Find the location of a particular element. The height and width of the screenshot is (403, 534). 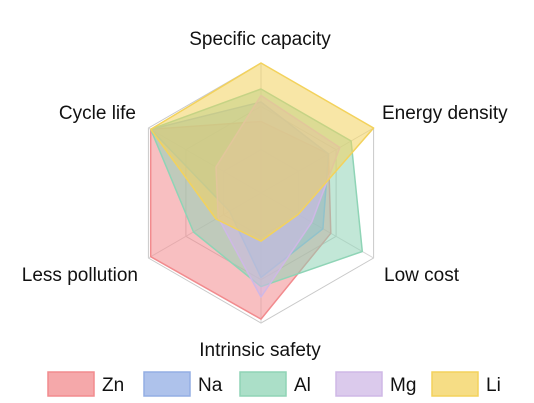

legend-label-na: Na is located at coordinates (210, 385).